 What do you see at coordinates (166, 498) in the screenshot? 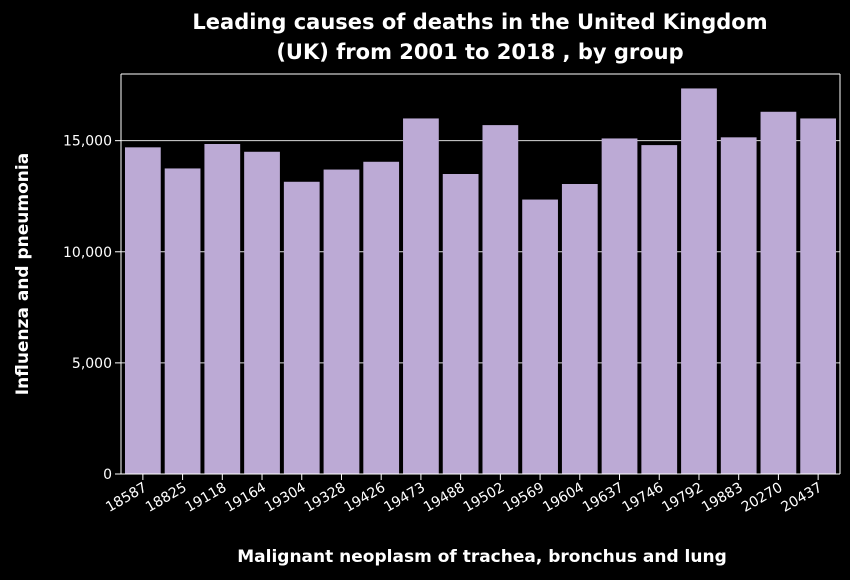
I see `x-tick-label: 18825` at bounding box center [166, 498].